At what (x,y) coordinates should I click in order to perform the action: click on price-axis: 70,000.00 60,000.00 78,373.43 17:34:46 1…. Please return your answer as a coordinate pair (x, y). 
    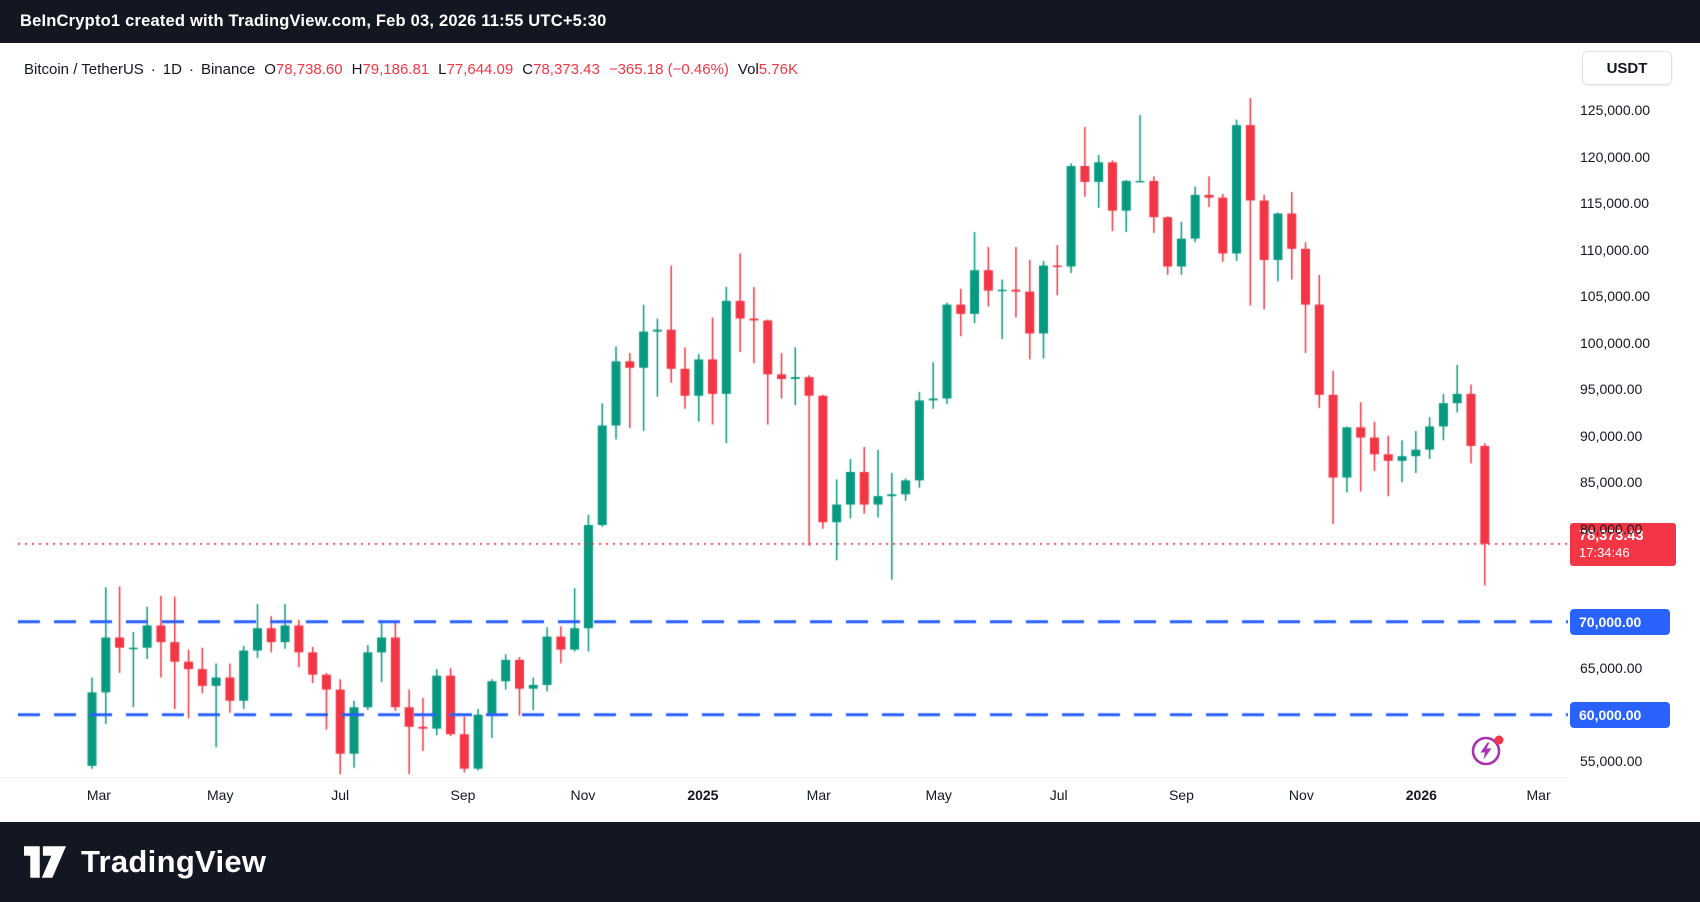
    Looking at the image, I should click on (1634, 432).